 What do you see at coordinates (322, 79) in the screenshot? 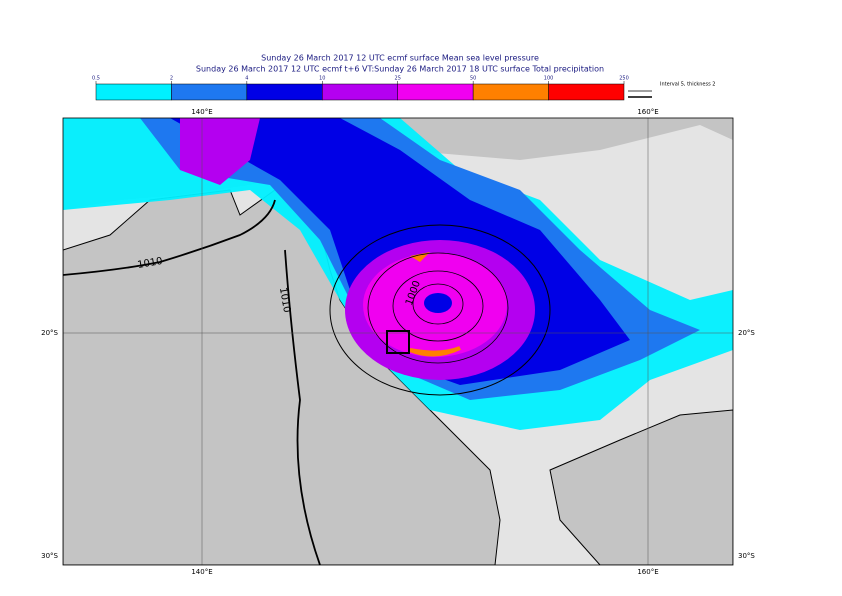
I see `colorbar-label: 10` at bounding box center [322, 79].